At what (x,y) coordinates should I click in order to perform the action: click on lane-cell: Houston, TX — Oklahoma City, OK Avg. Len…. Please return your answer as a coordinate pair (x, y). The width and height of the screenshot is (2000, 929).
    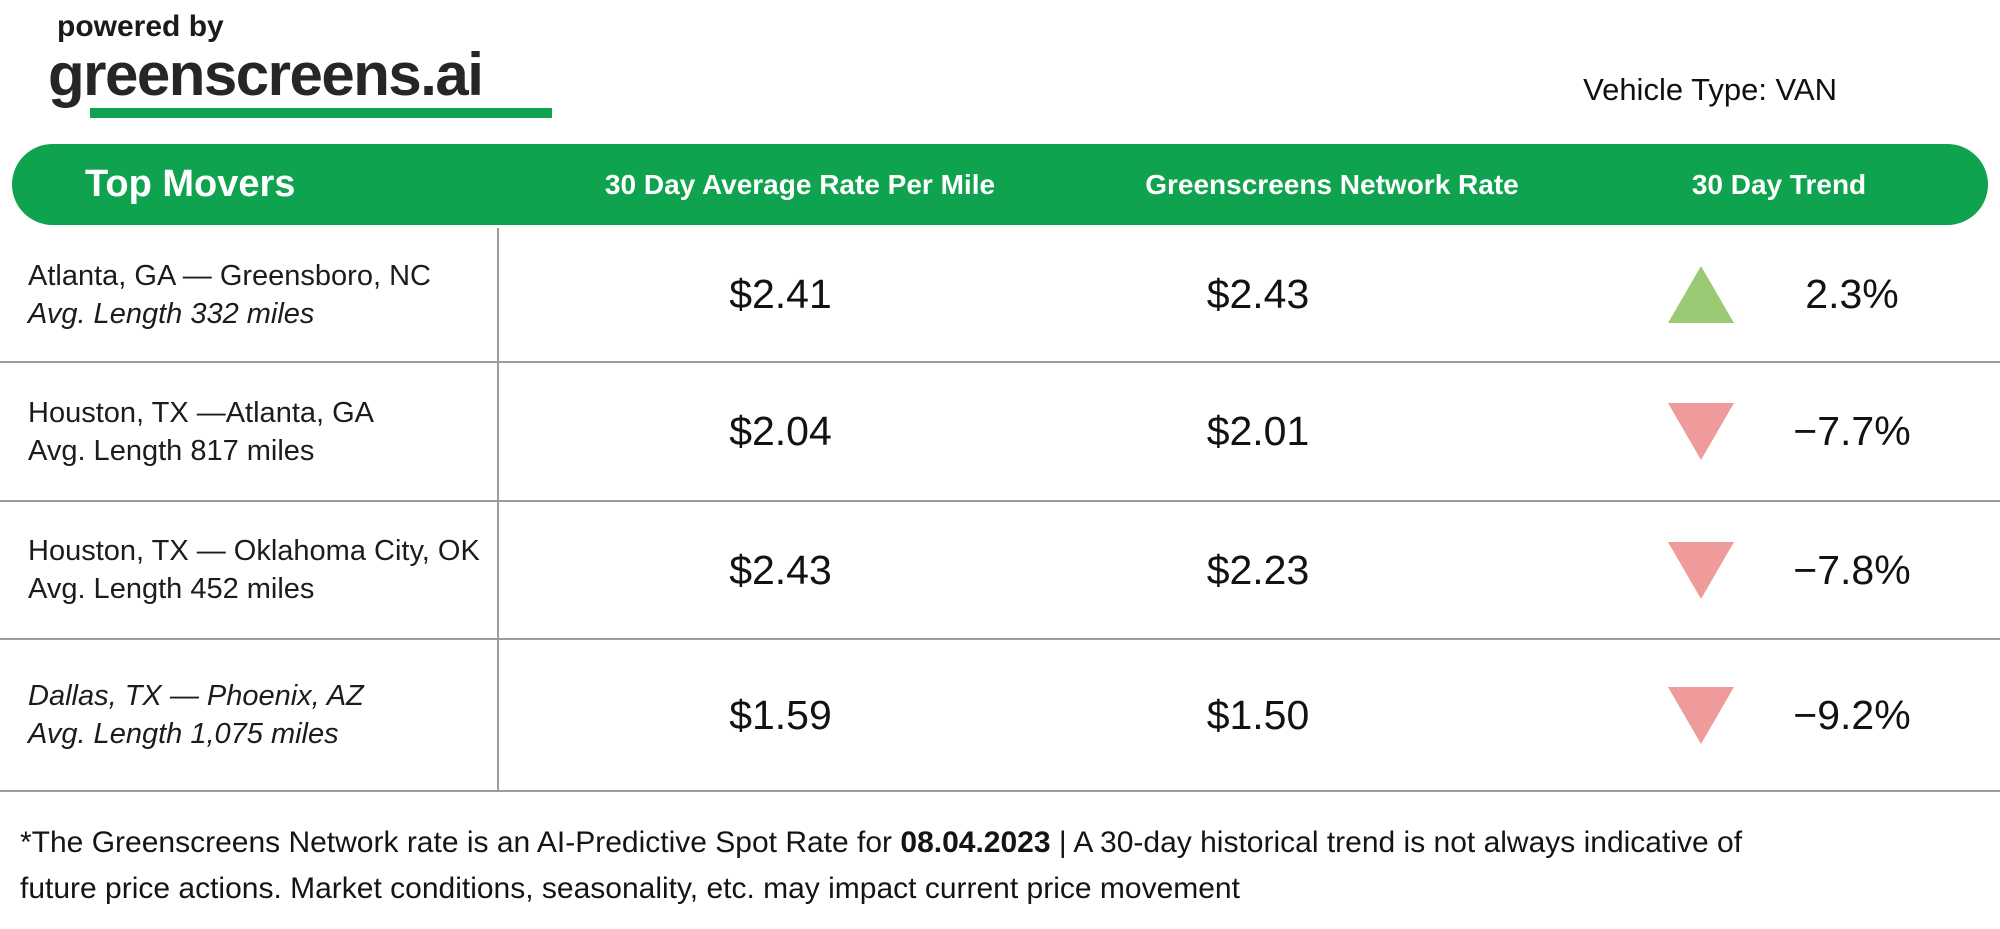
    Looking at the image, I should click on (249, 570).